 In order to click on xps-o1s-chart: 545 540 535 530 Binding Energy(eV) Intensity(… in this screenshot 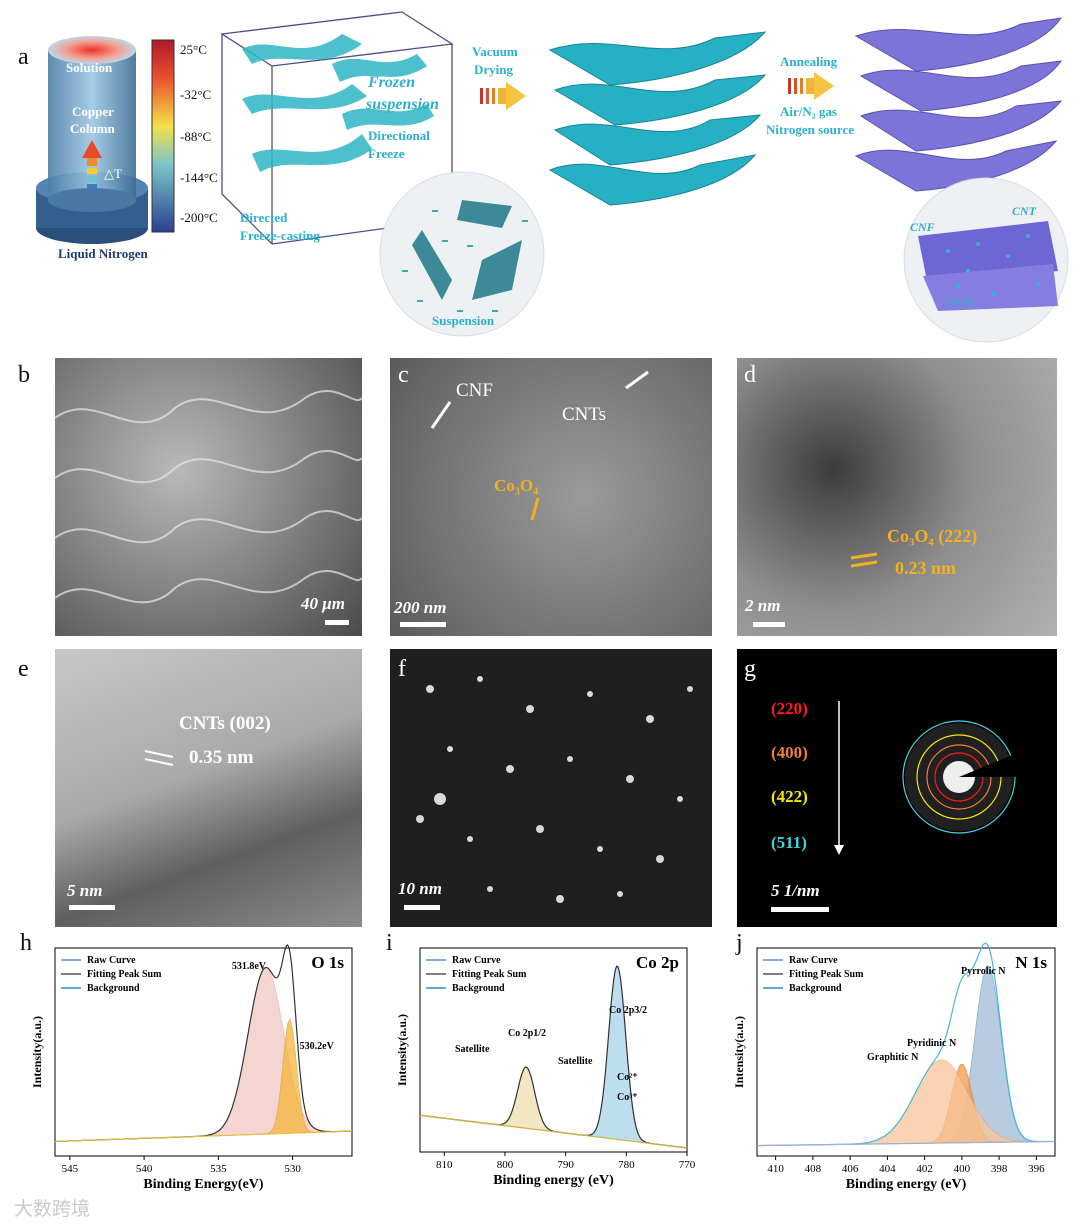, I will do `click(191, 1068)`.